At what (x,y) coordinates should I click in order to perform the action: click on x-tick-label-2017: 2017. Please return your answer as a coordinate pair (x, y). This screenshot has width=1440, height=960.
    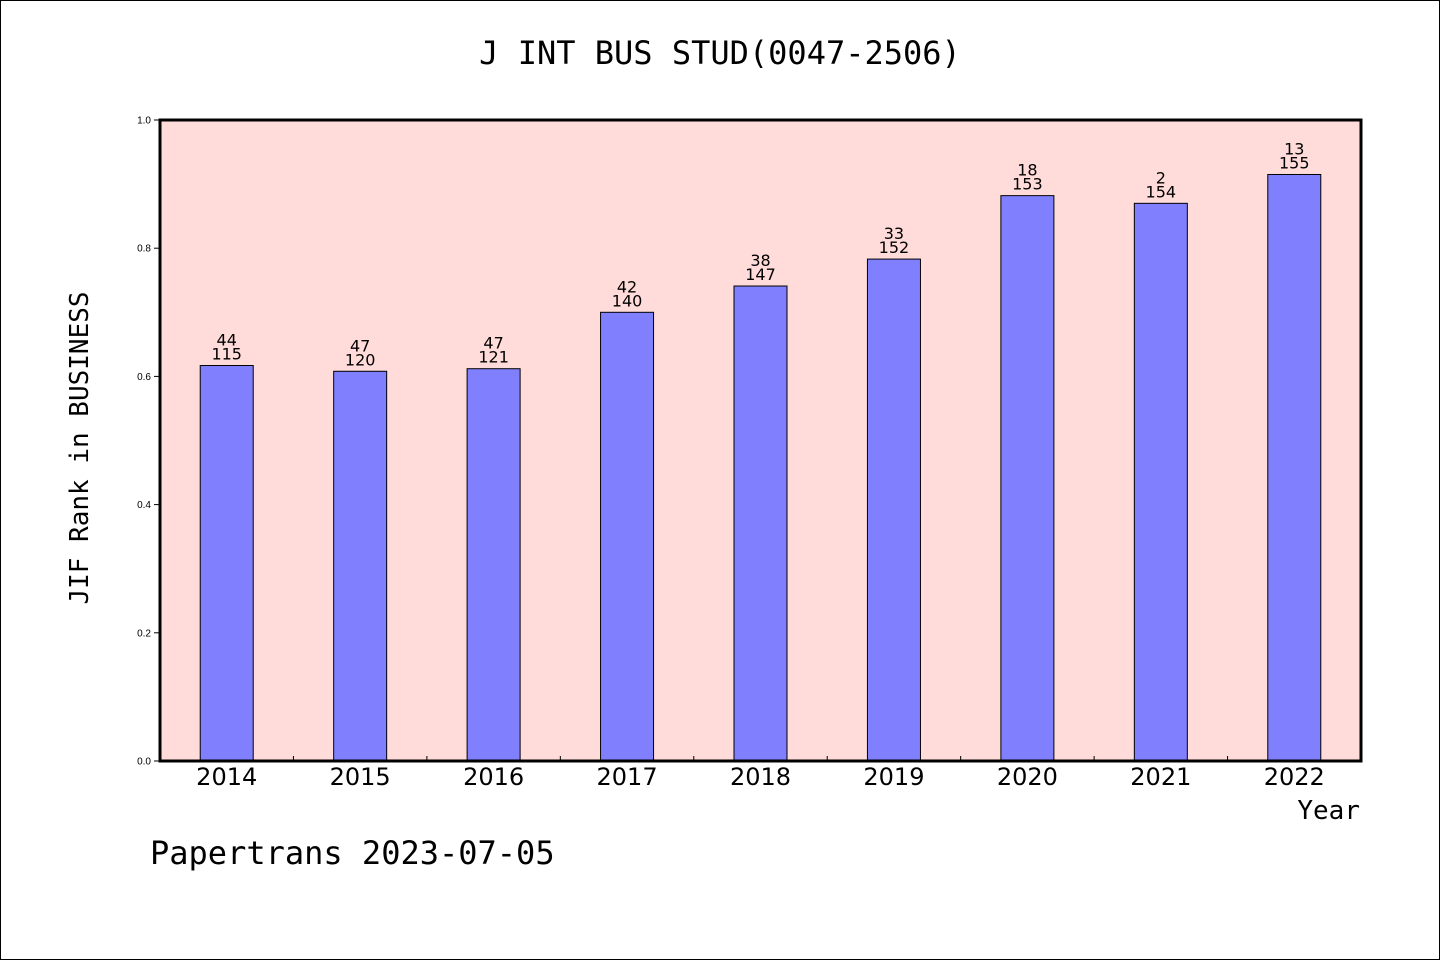
    Looking at the image, I should click on (627, 777).